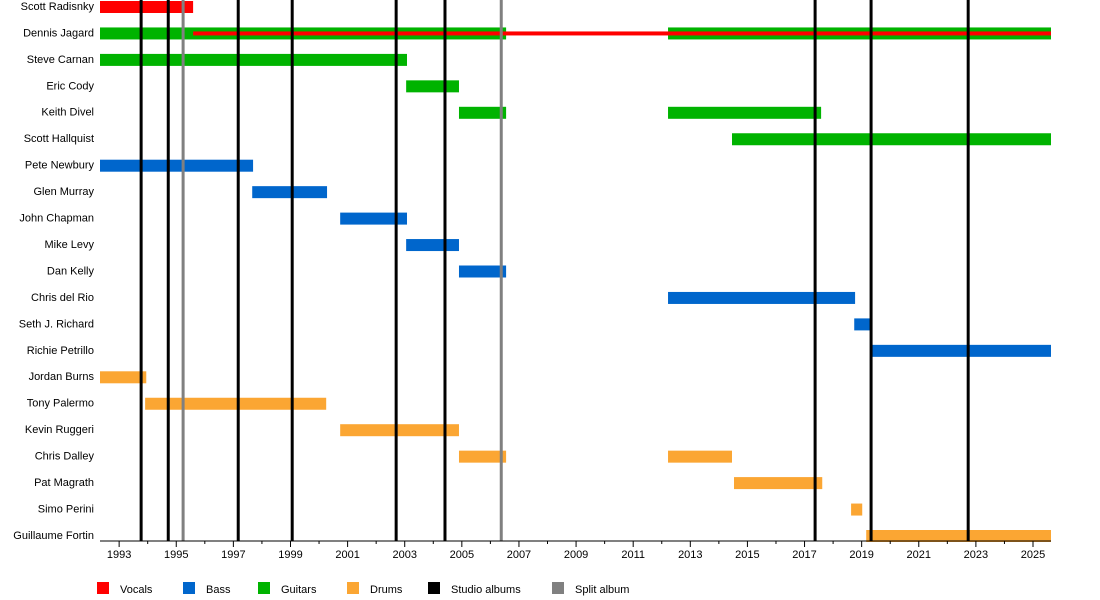 Image resolution: width=1100 pixels, height=600 pixels. Describe the element at coordinates (53, 536) in the screenshot. I see `member-name: Guillaume Fortin` at that location.